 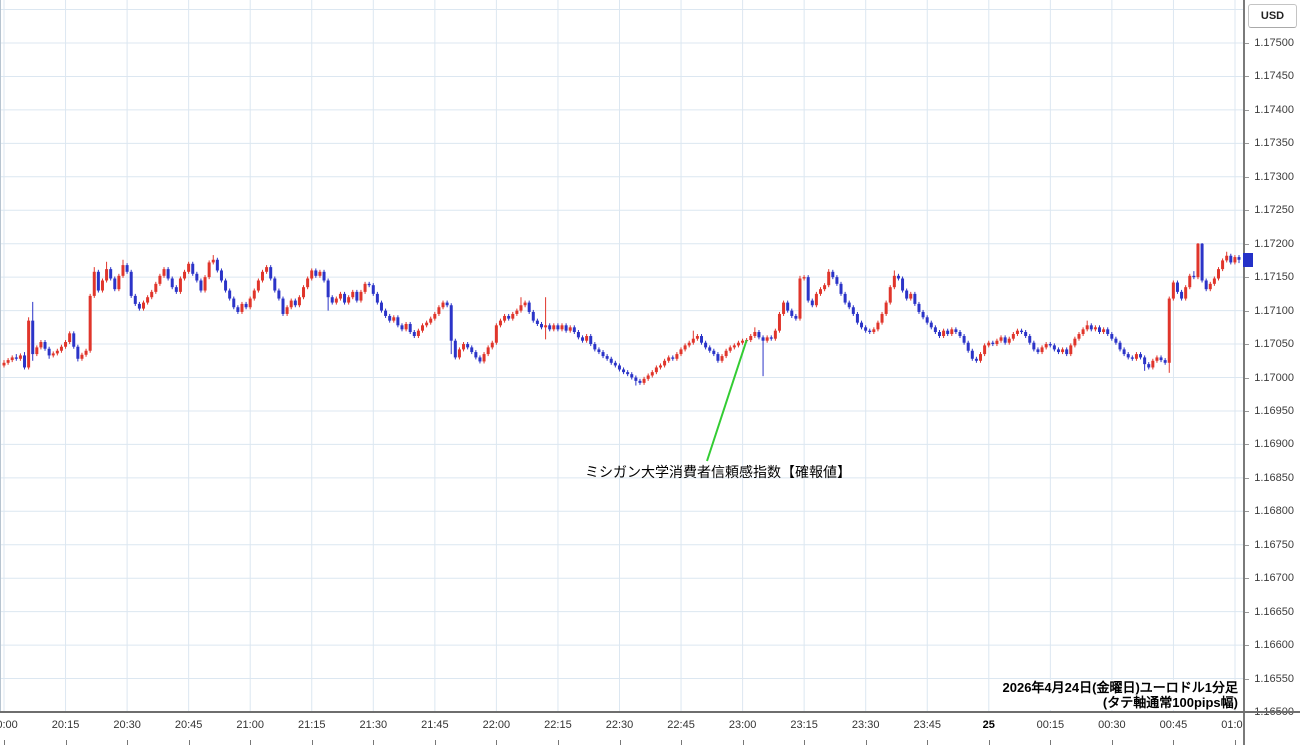 What do you see at coordinates (65, 725) in the screenshot?
I see `time-axis-label: 20:15` at bounding box center [65, 725].